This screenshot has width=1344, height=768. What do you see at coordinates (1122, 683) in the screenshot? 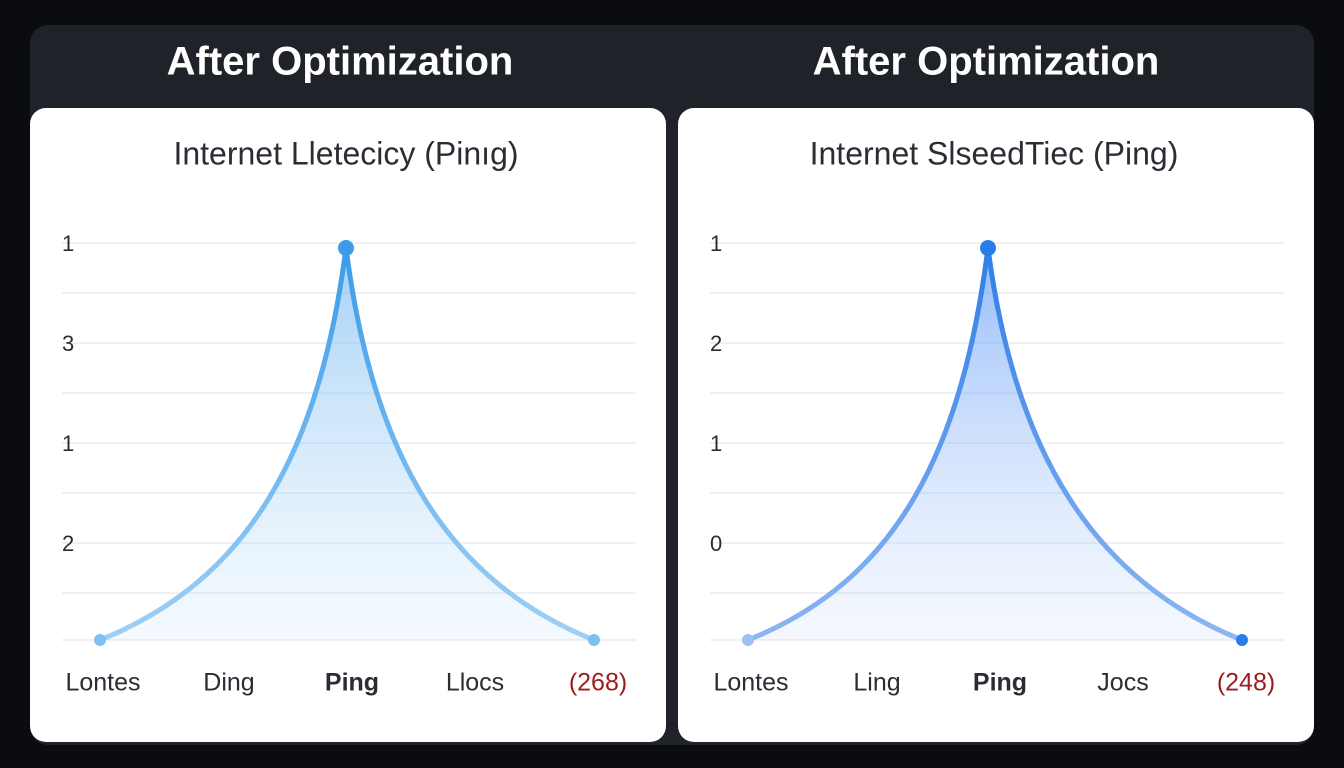
I see `x-label: Jocs` at bounding box center [1122, 683].